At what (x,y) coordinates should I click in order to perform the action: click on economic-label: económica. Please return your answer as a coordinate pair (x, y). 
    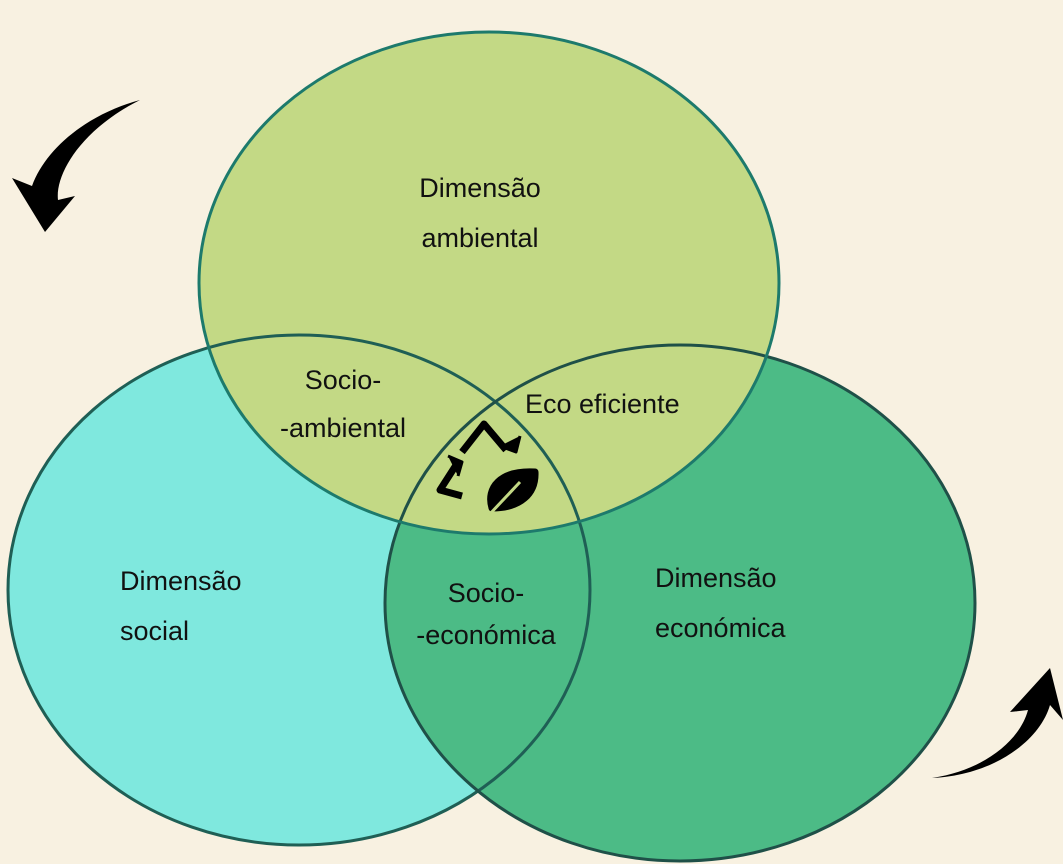
    Looking at the image, I should click on (721, 628).